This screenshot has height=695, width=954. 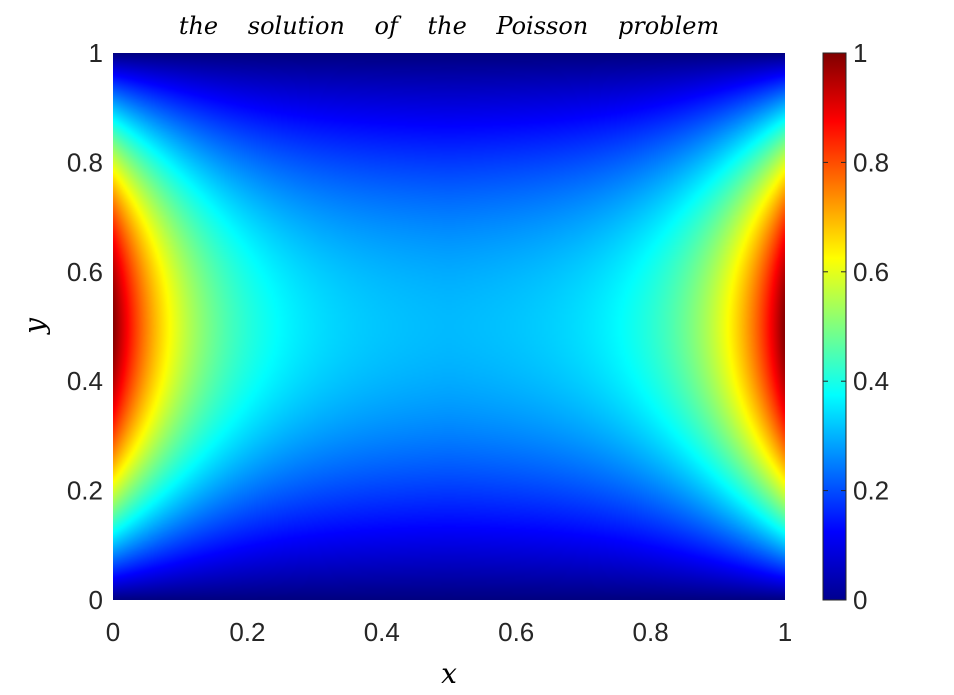 I want to click on colorbar-frame, so click(x=834, y=326).